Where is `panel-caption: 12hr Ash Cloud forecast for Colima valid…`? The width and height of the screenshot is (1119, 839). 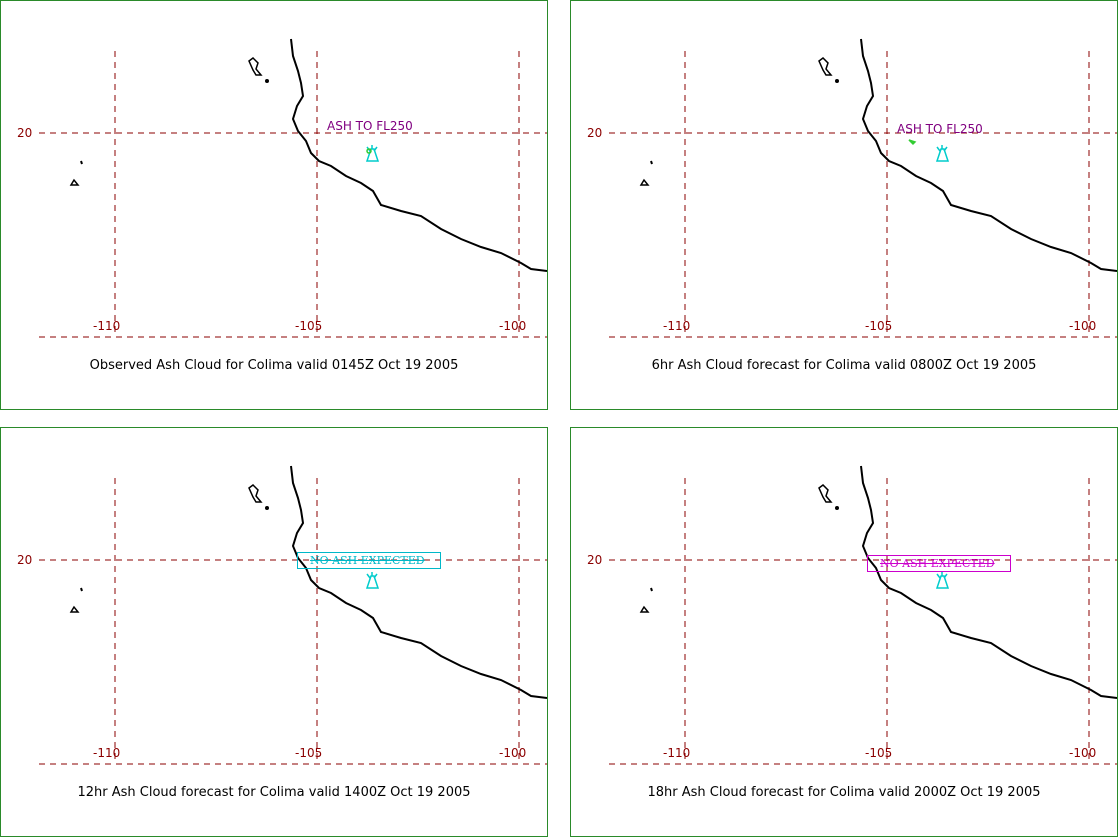
panel-caption: 12hr Ash Cloud forecast for Colima valid… is located at coordinates (274, 792).